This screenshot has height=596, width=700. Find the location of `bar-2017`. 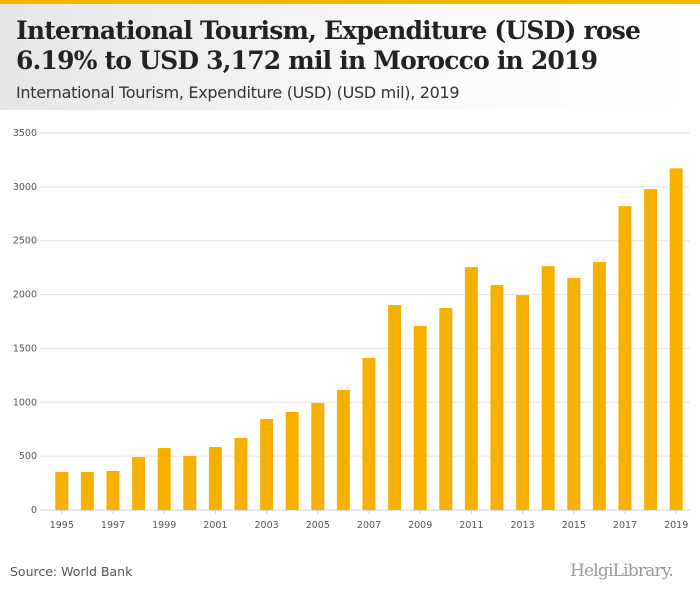

bar-2017 is located at coordinates (625, 358).